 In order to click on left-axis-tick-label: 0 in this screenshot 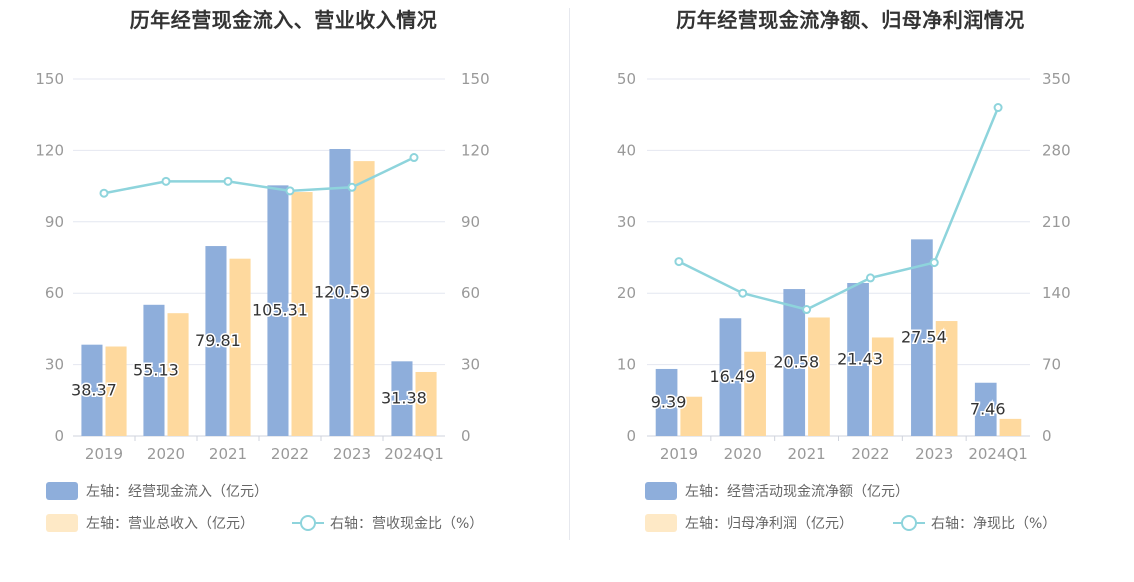, I will do `click(59, 436)`.